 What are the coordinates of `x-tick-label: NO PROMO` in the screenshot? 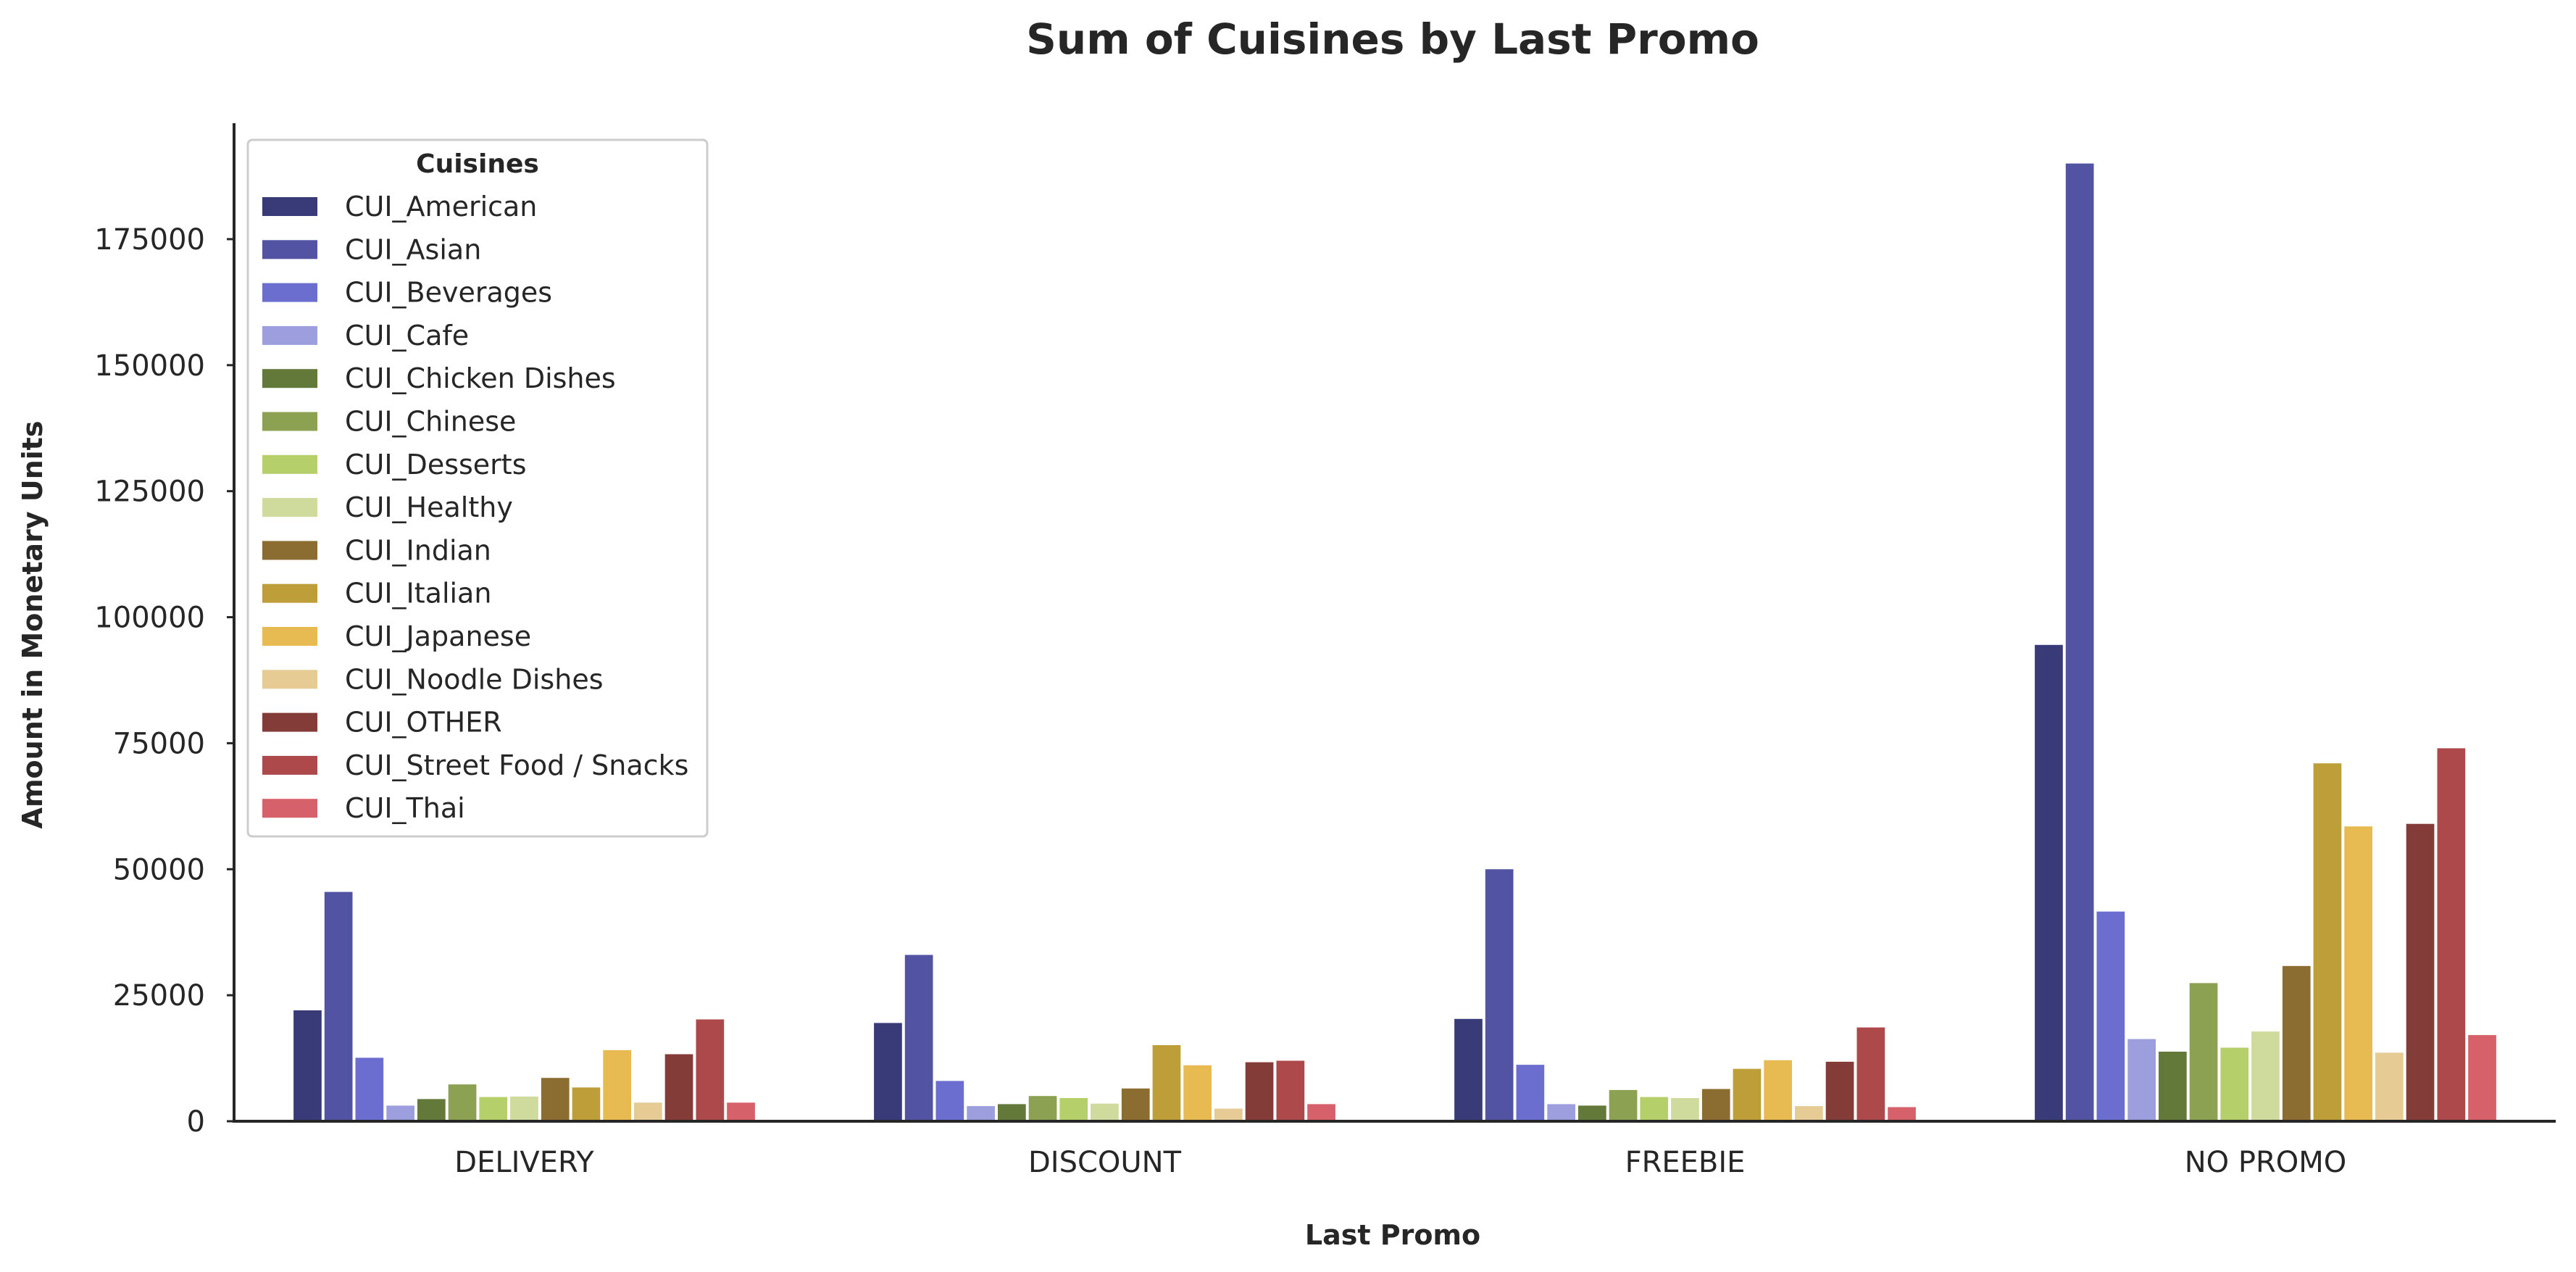 It's located at (2266, 1162).